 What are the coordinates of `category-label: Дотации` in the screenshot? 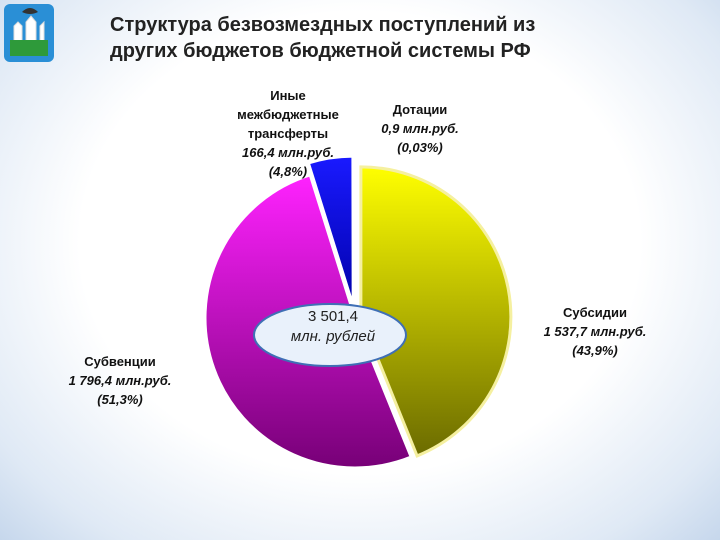 It's located at (420, 109).